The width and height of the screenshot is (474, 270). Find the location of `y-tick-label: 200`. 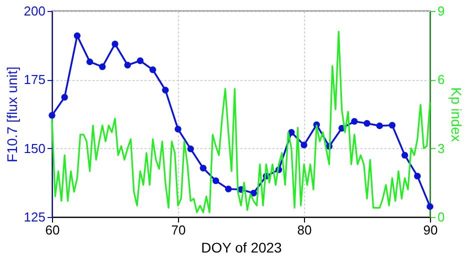

y-tick-label: 200 is located at coordinates (35, 11).